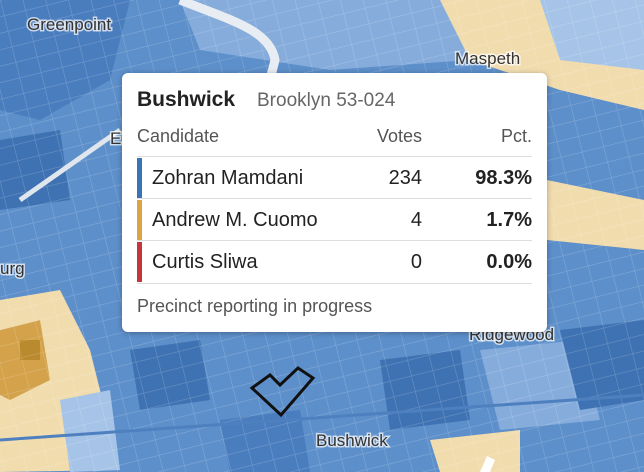  Describe the element at coordinates (416, 262) in the screenshot. I see `vote-count: 0` at that location.